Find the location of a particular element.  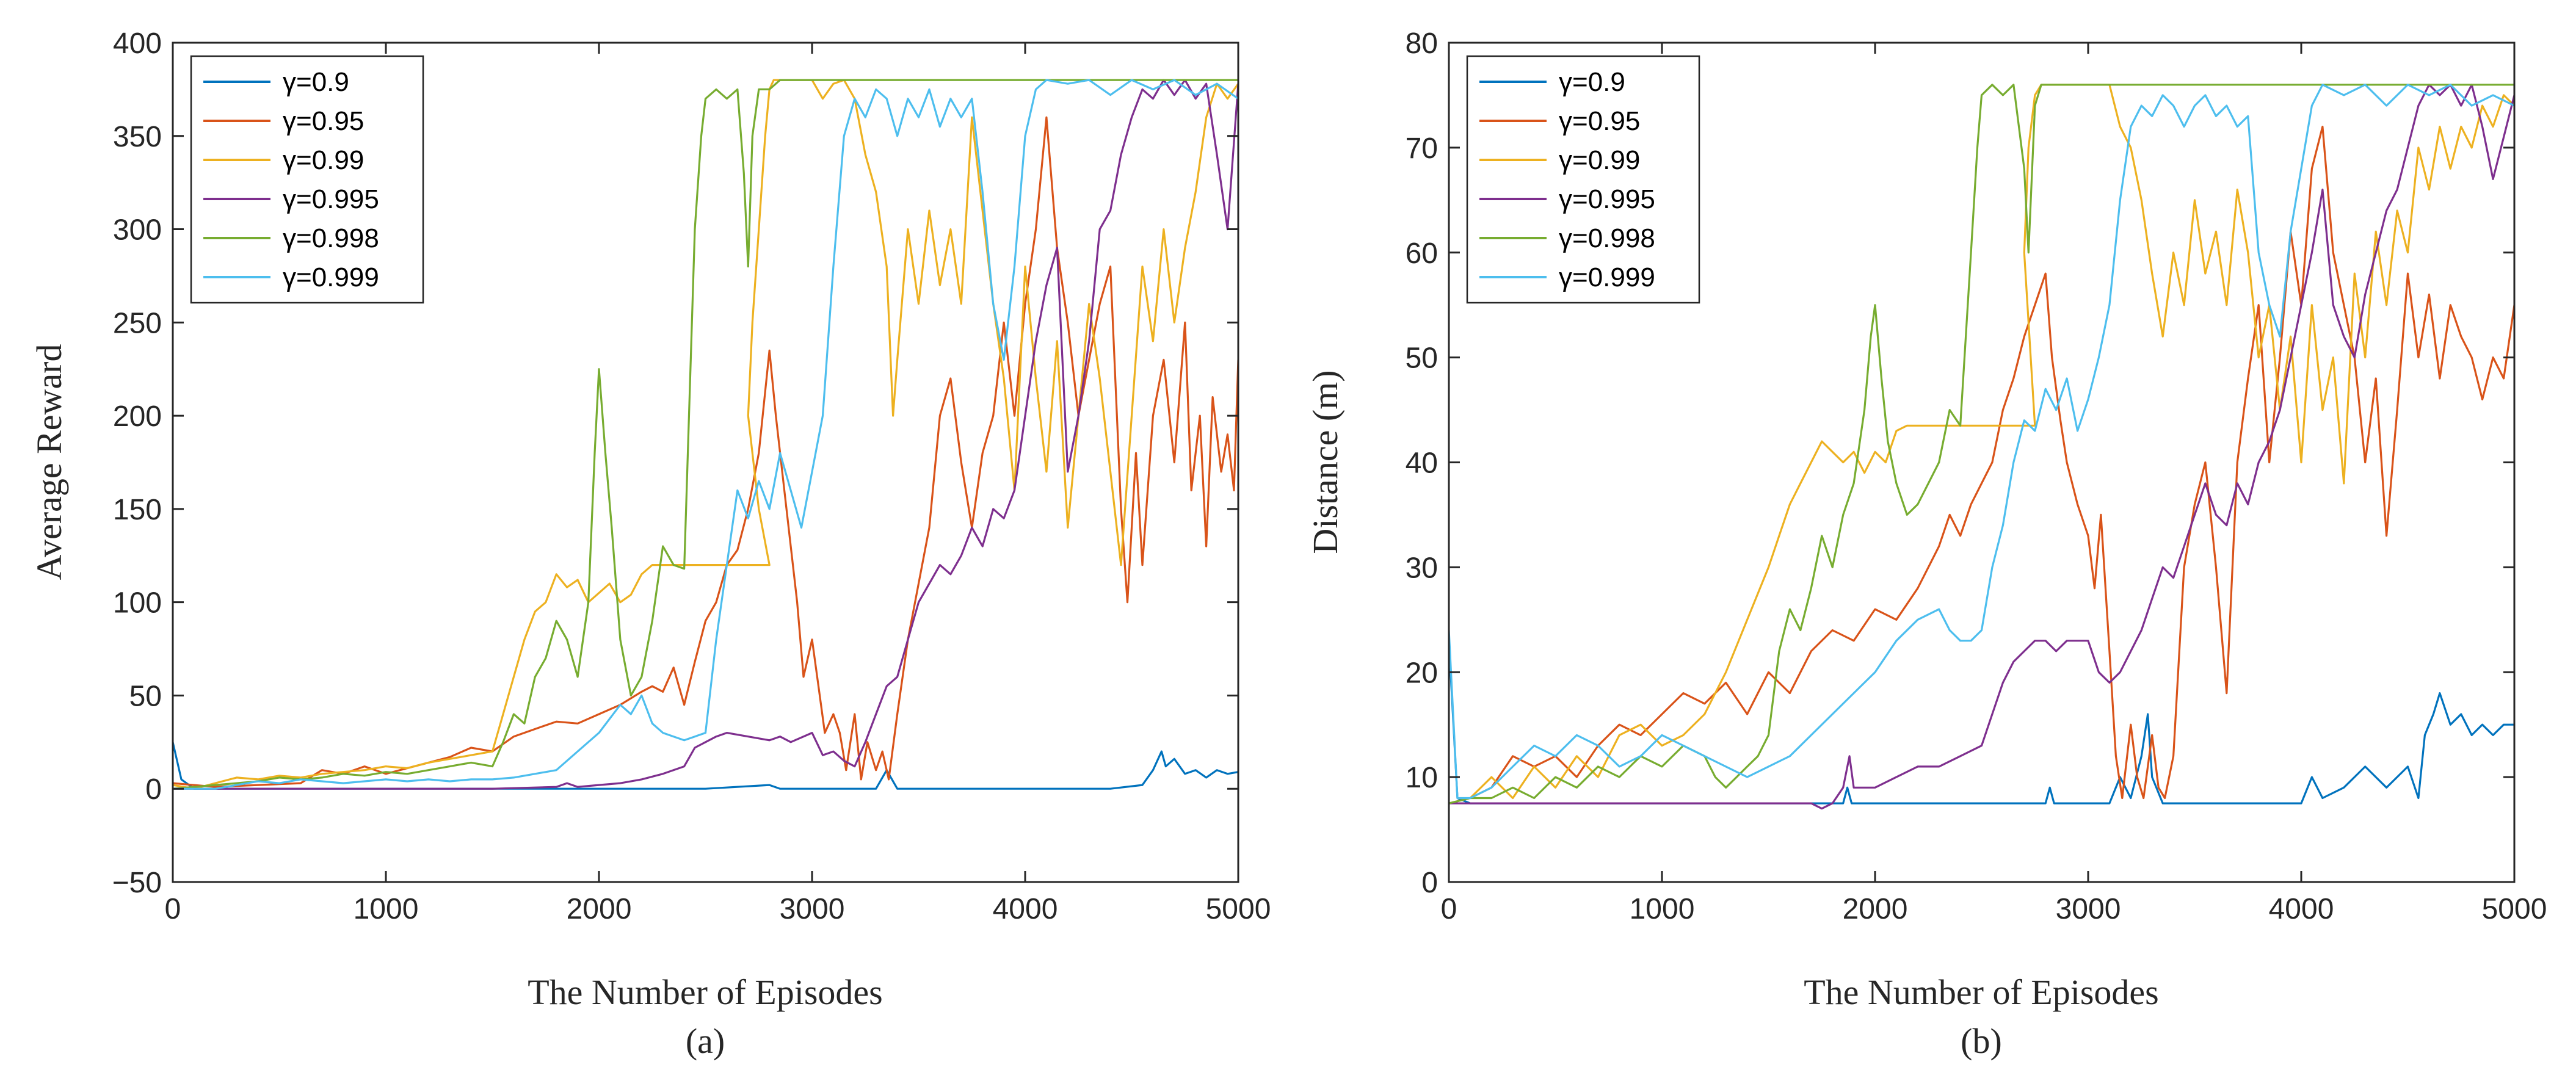

y-tick-label-b-2: 20 is located at coordinates (1422, 673).